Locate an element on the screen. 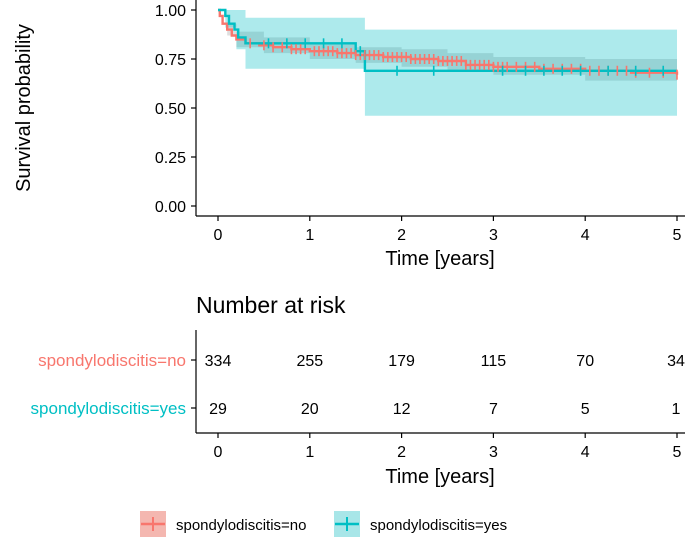 The width and height of the screenshot is (685, 548). censor-marks is located at coordinates (463, 59).